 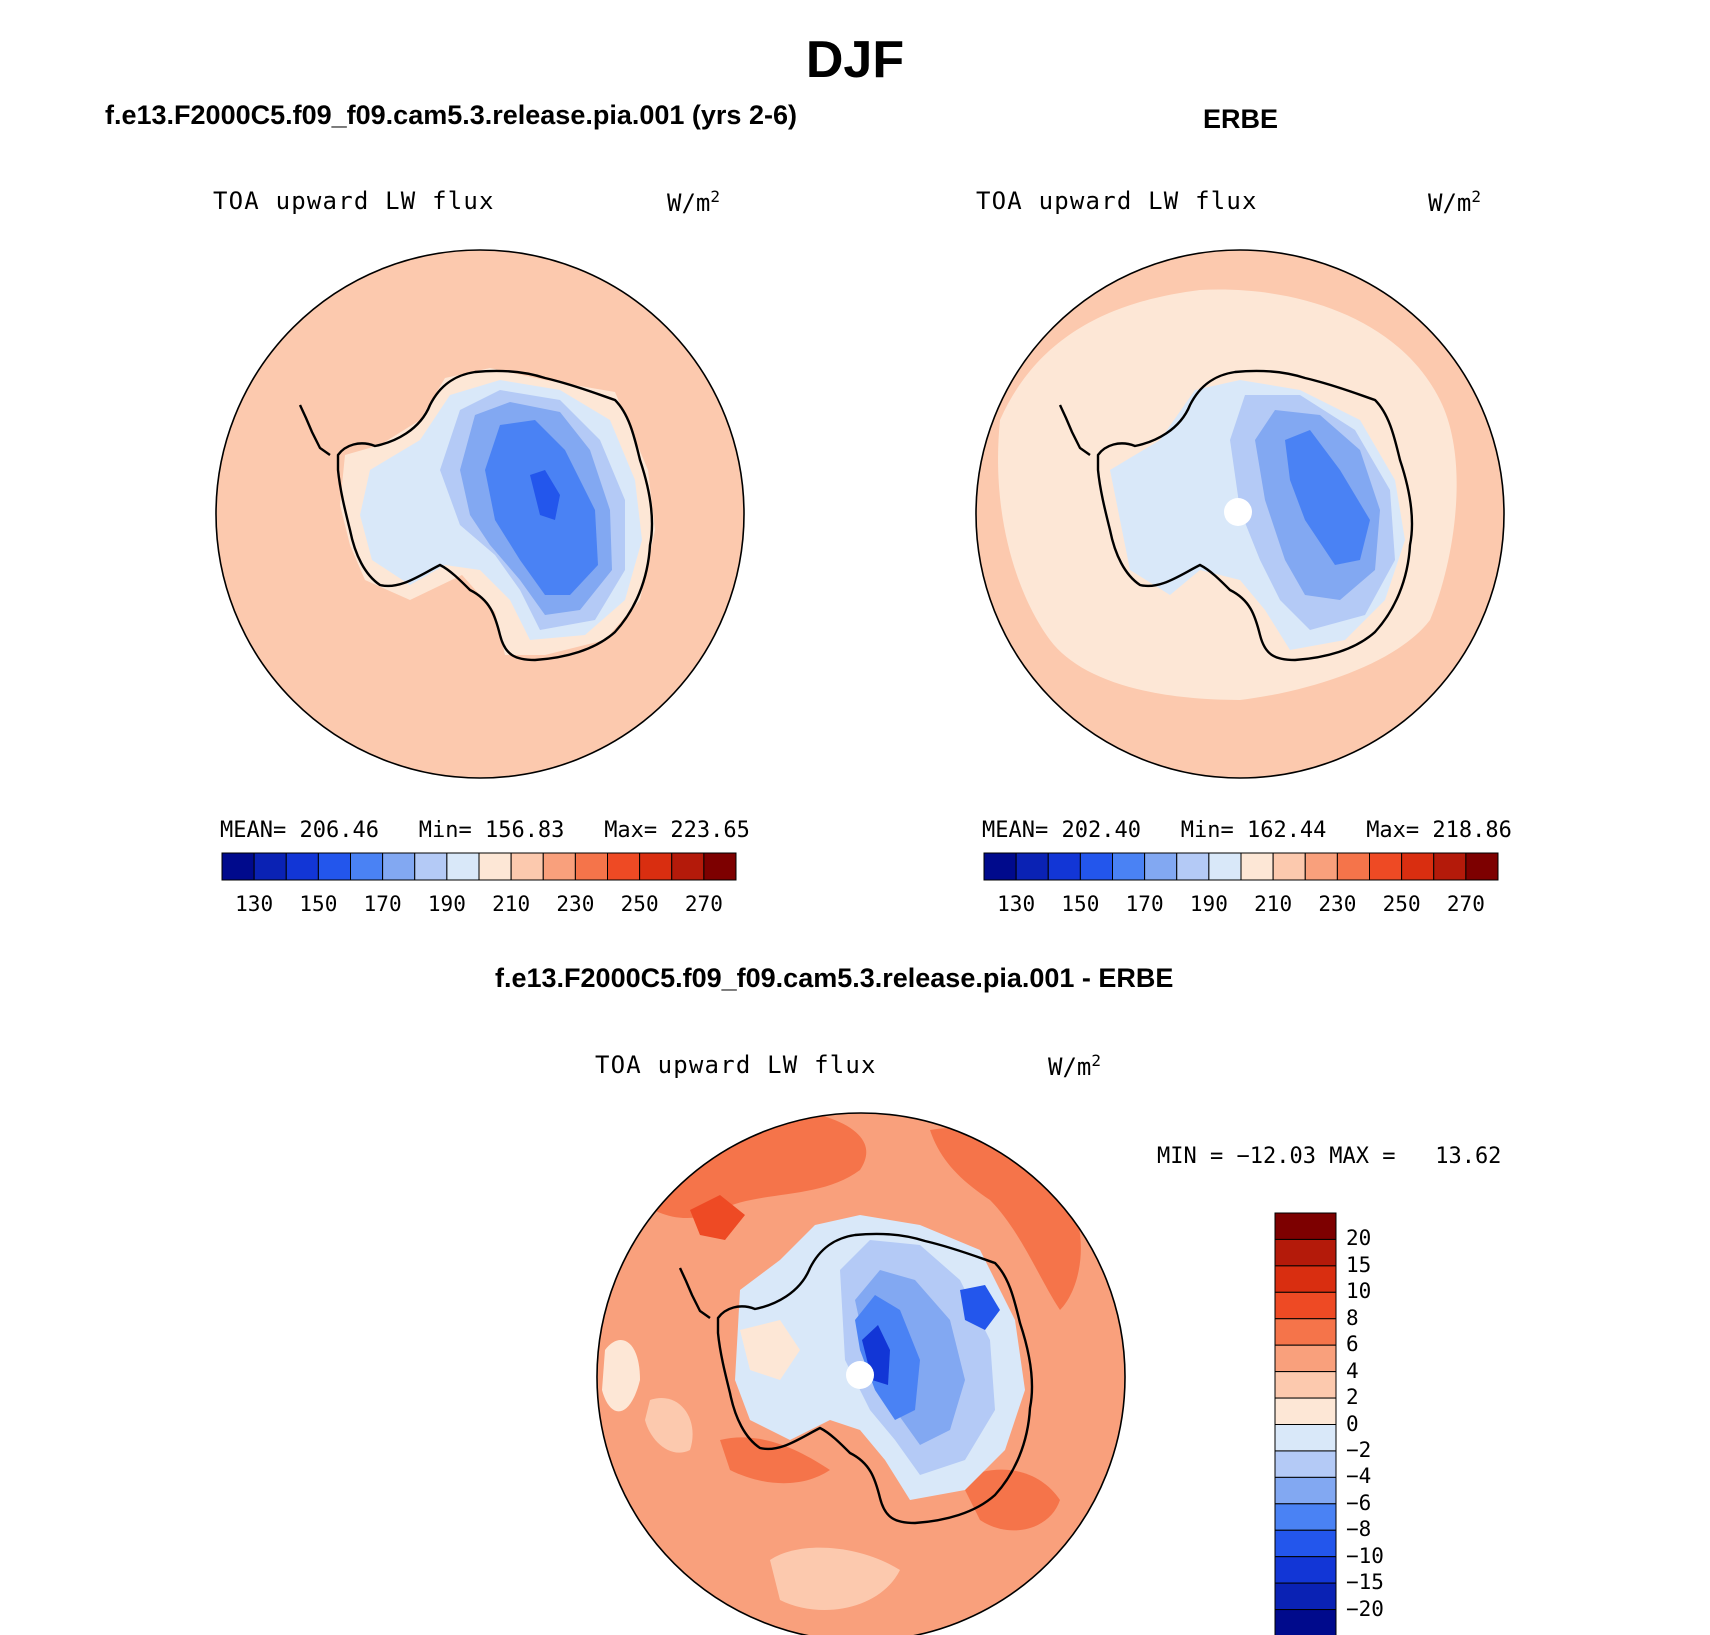 What do you see at coordinates (621, 1376) in the screenshot?
I see `diff-patch-h` at bounding box center [621, 1376].